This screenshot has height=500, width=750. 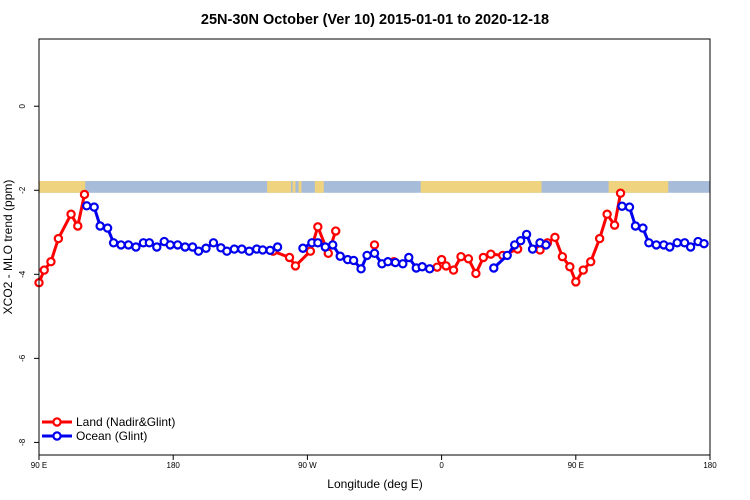 I want to click on x-tick-label-0: 90 E, so click(x=39, y=465).